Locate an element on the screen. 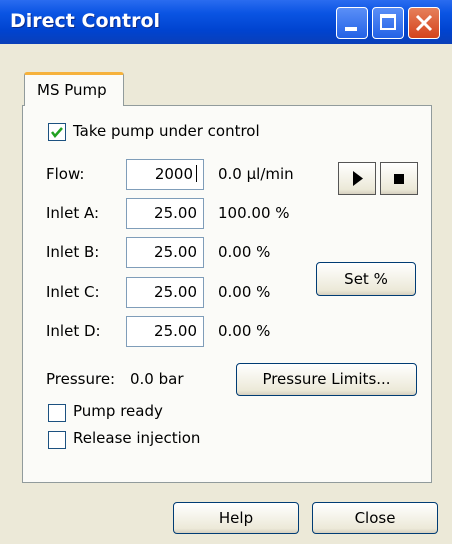 Image resolution: width=452 pixels, height=544 pixels. checkbox-label: Release injection is located at coordinates (137, 438).